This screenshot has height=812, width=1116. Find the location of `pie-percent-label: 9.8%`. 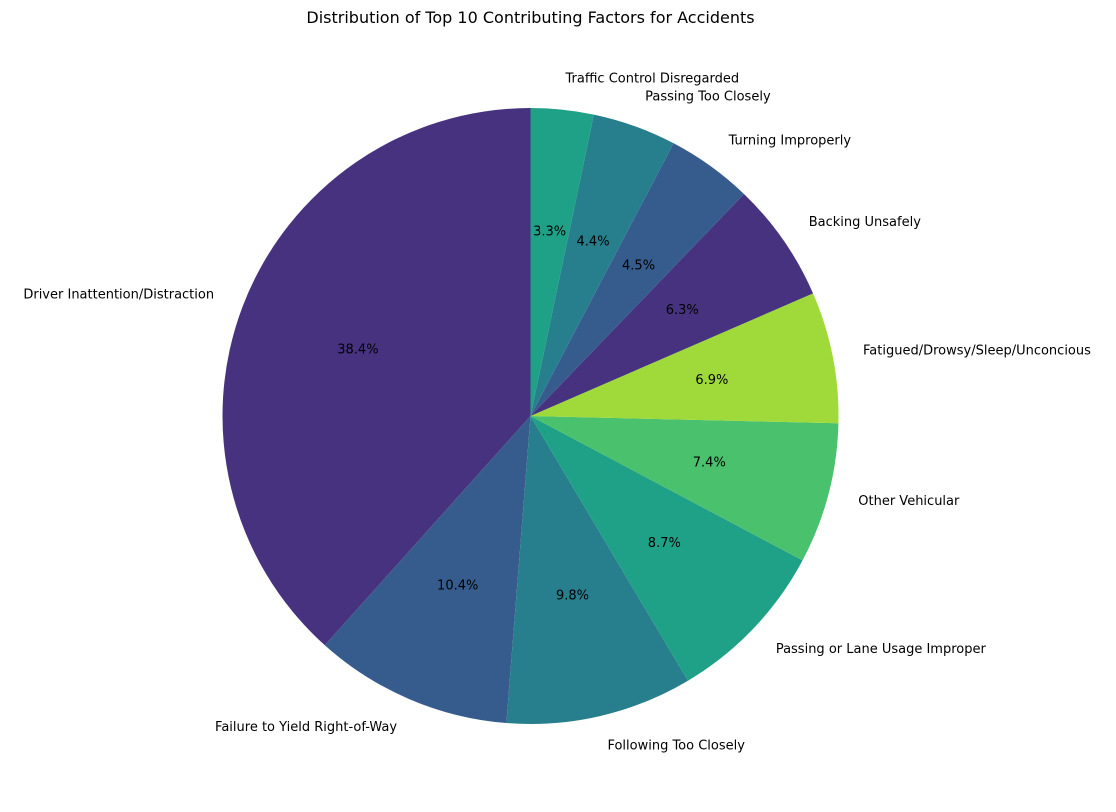

pie-percent-label: 9.8% is located at coordinates (572, 595).